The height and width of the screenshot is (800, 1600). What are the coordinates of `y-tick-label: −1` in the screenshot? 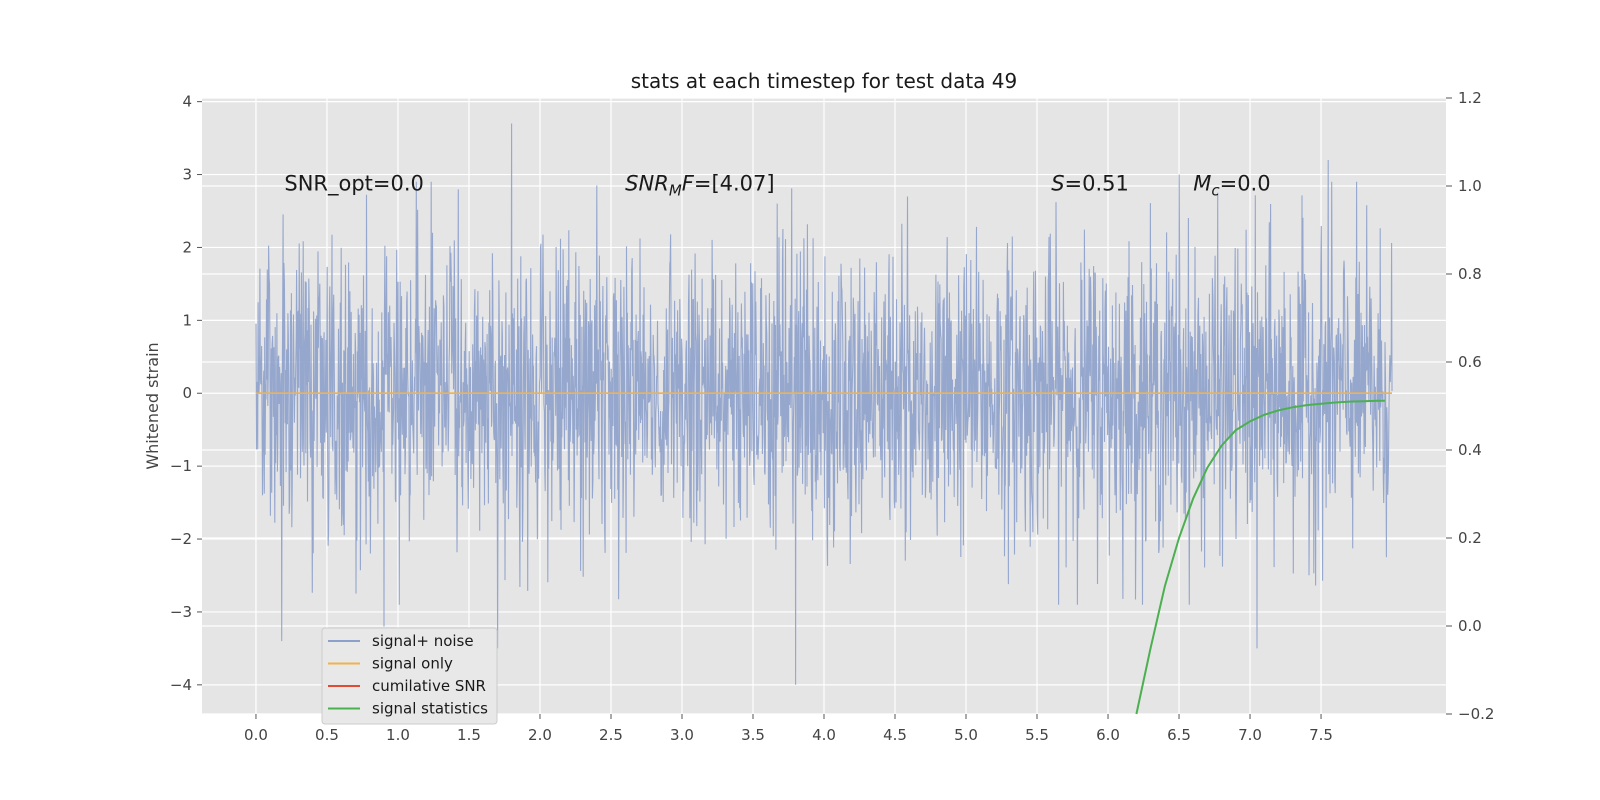 It's located at (181, 466).